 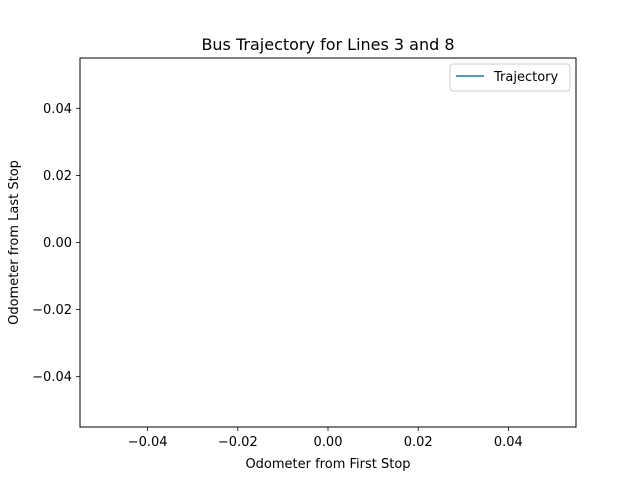 What do you see at coordinates (148, 442) in the screenshot?
I see `x-tick-label: −0.04` at bounding box center [148, 442].